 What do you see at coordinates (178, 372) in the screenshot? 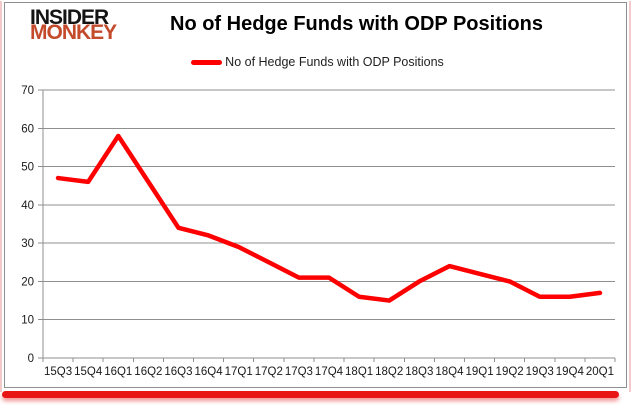
I see `svg-text: 16Q3` at bounding box center [178, 372].